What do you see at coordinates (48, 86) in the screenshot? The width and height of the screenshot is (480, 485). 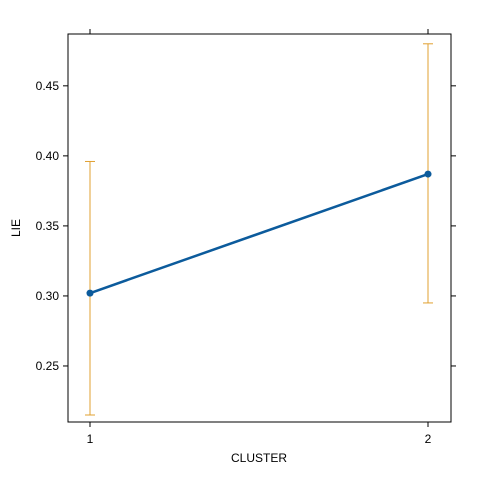 I see `y-tick-label: 0.45` at bounding box center [48, 86].